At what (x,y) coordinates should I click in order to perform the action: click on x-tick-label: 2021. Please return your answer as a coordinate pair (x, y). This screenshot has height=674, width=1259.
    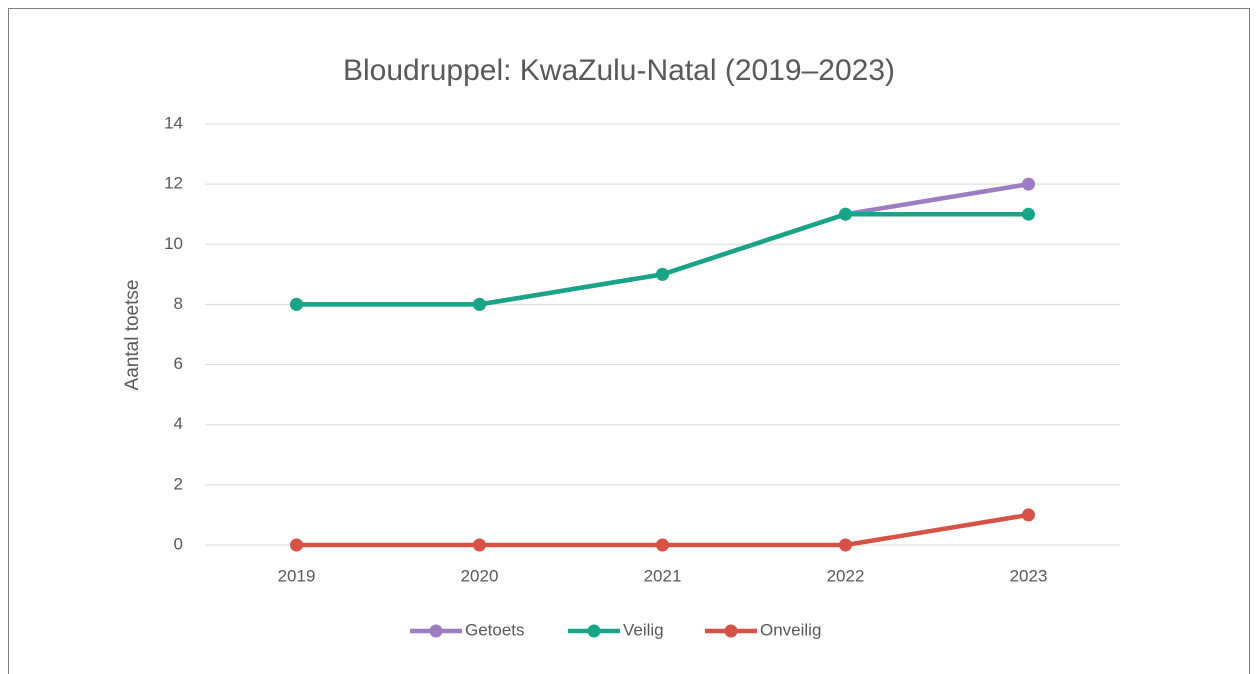
    Looking at the image, I should click on (663, 575).